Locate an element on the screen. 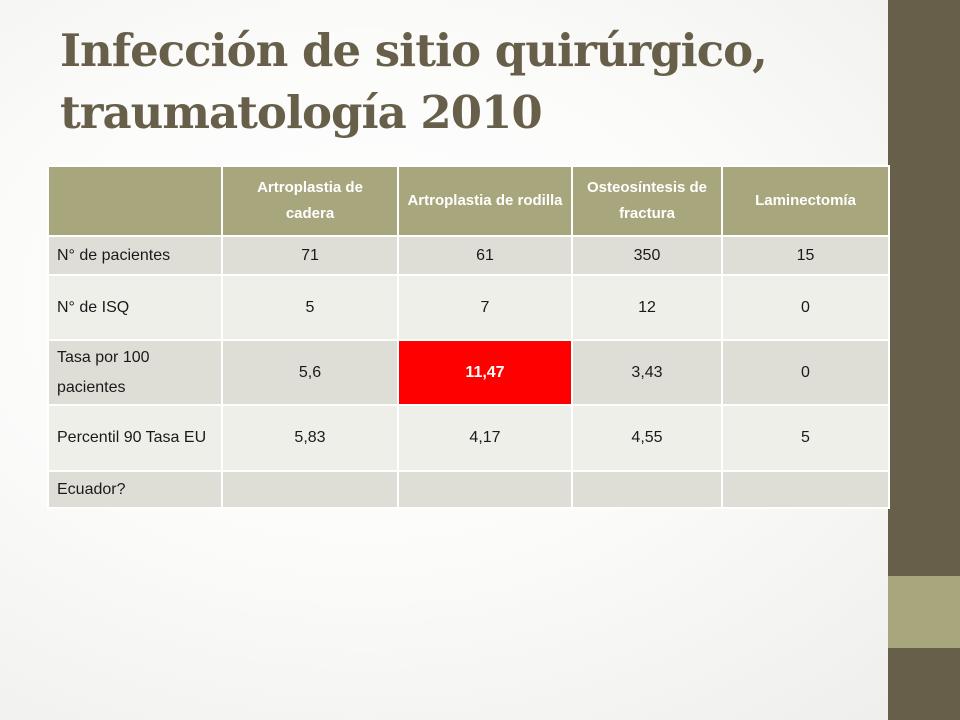 The image size is (960, 720). row-label: N° de pacientes is located at coordinates (135, 255).